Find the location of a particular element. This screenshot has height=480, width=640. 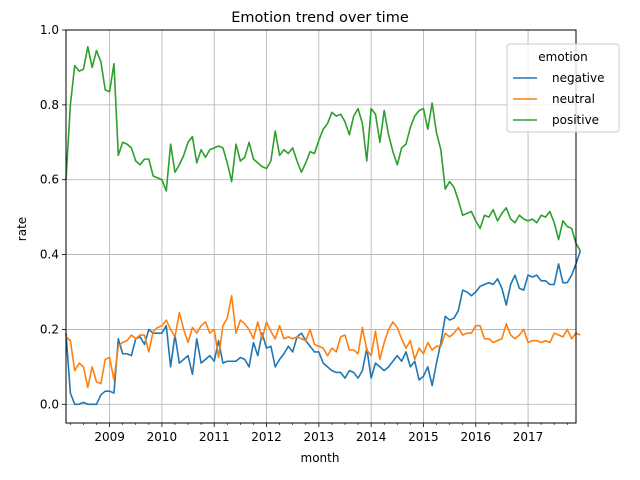

y-axis-label: rate is located at coordinates (22, 229).